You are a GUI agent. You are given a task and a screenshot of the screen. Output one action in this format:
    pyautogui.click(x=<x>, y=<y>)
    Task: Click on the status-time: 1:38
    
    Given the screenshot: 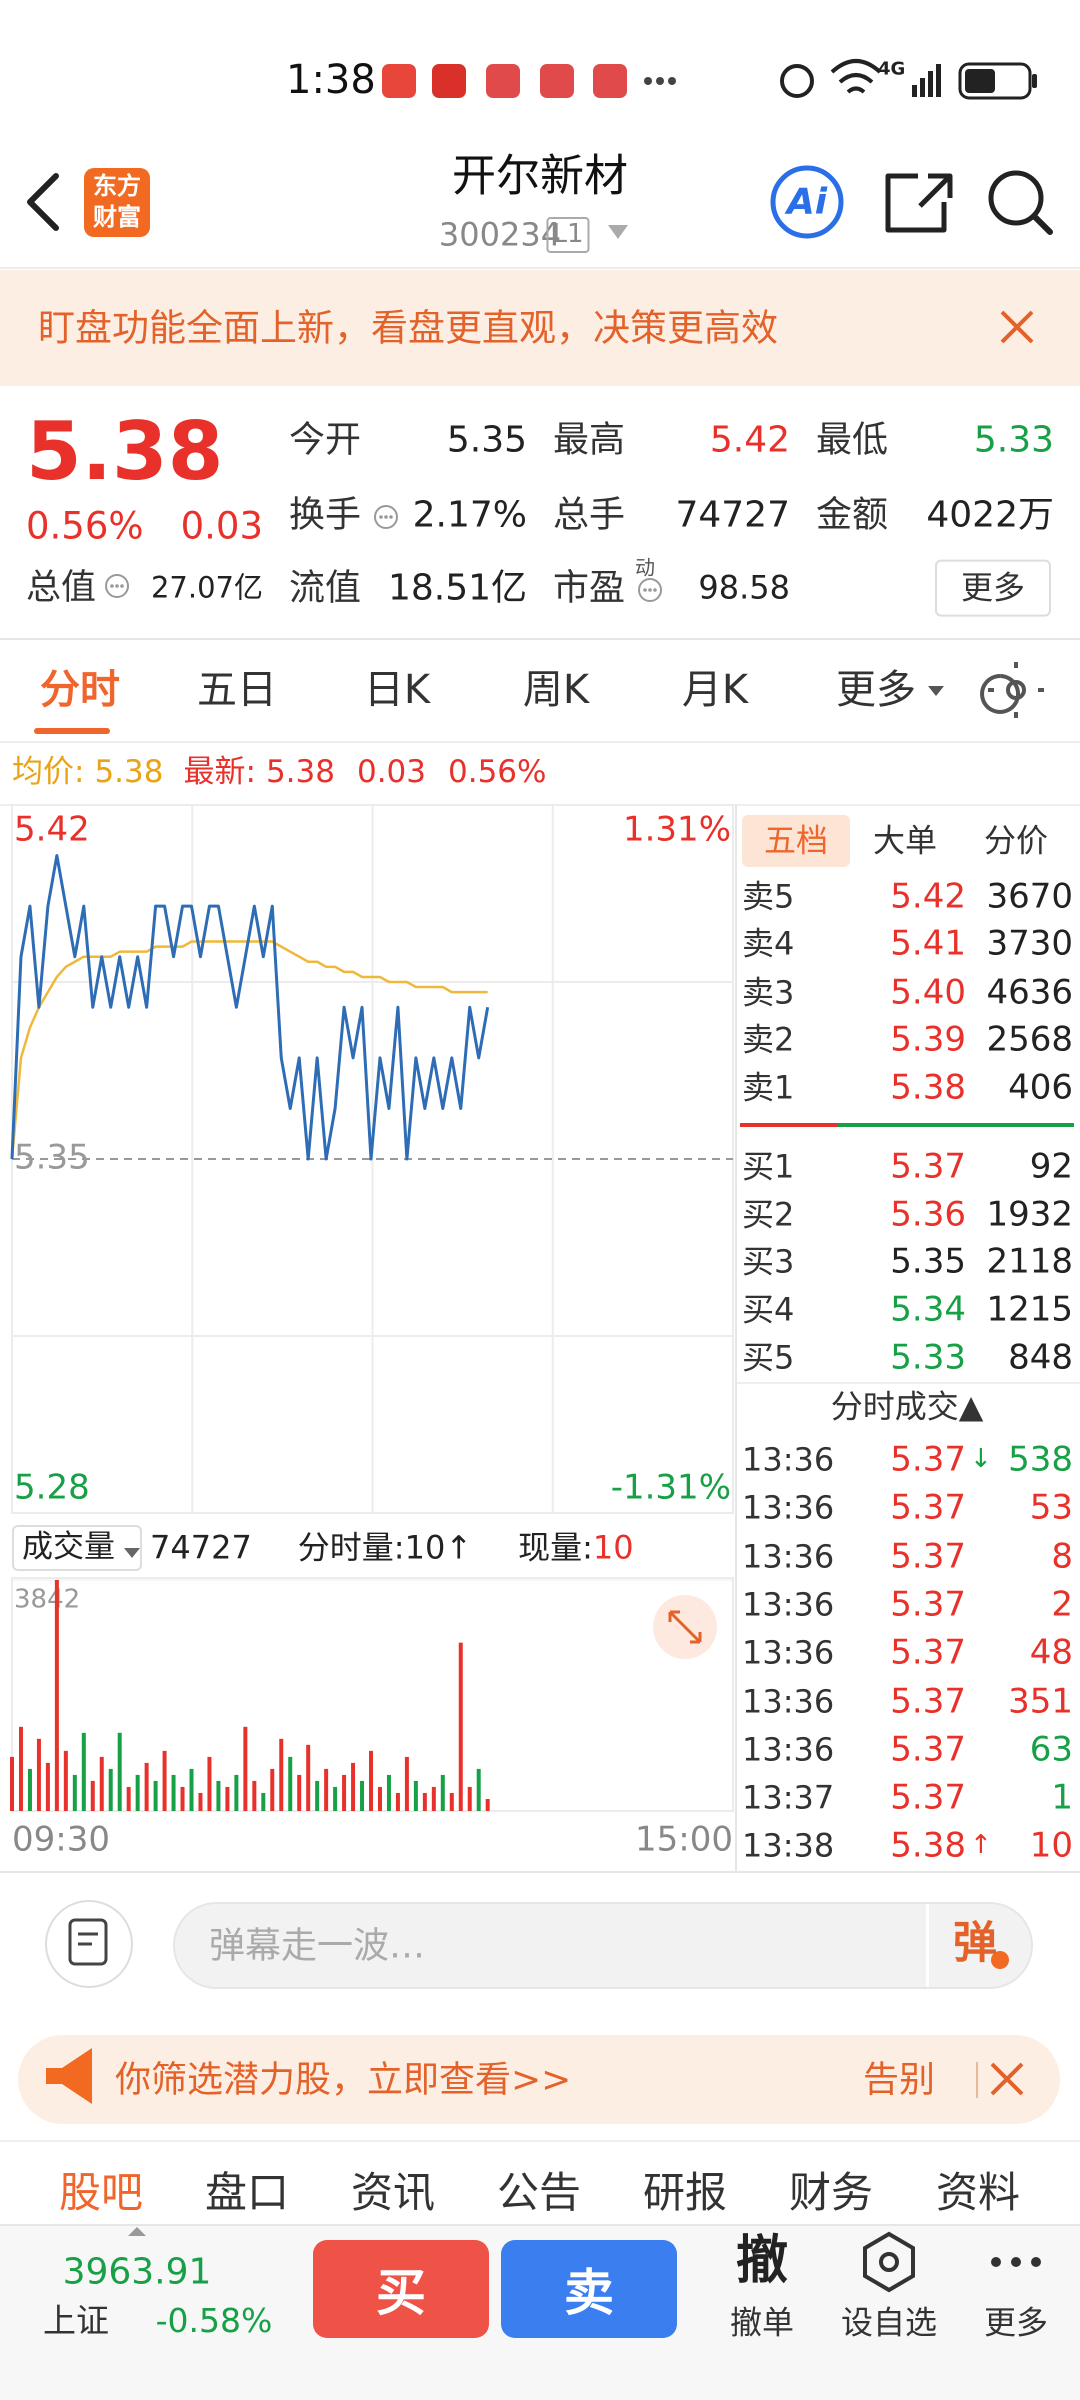 What is the action you would take?
    pyautogui.click(x=331, y=80)
    